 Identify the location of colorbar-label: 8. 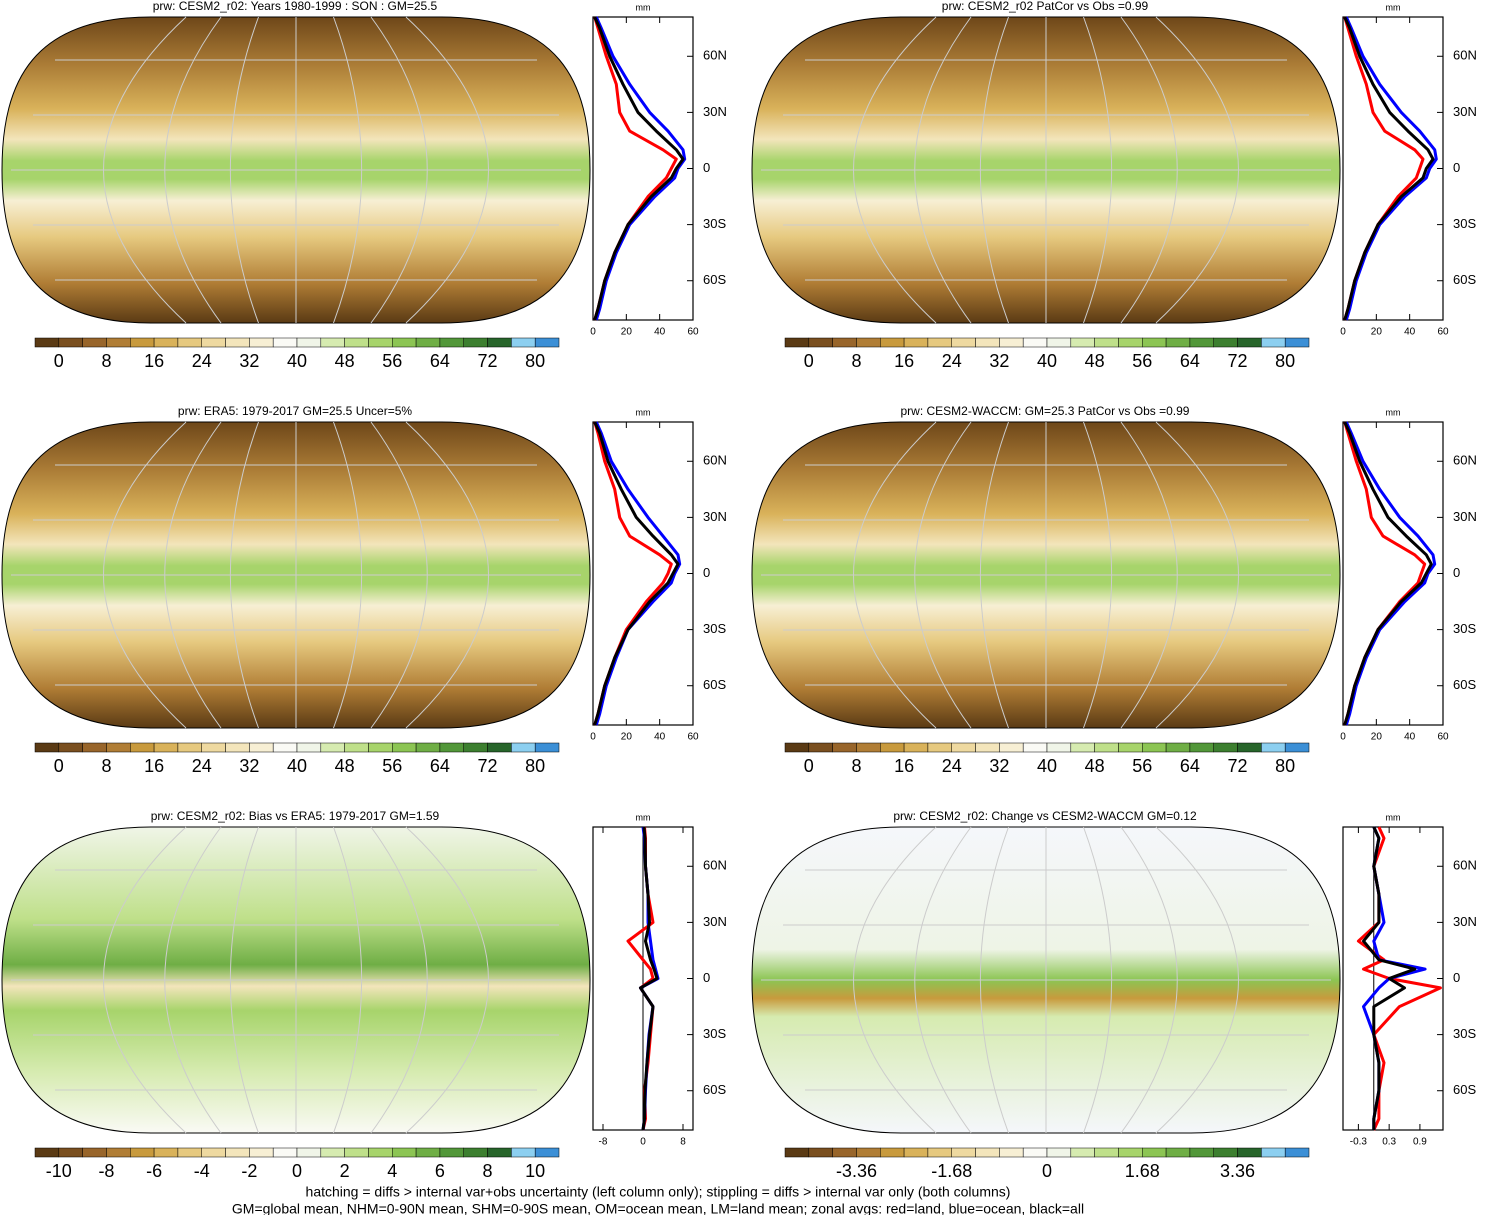
(106, 361).